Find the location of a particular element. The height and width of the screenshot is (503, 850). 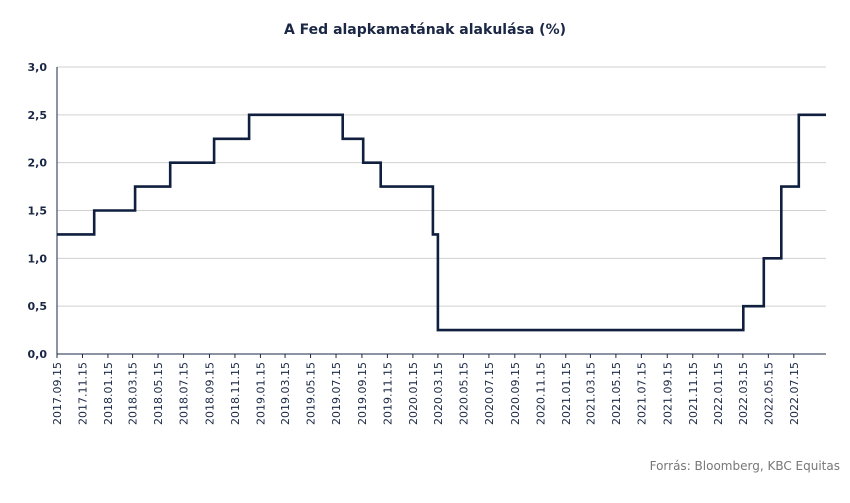

x-tick-label: 2020.01.15 is located at coordinates (413, 393).